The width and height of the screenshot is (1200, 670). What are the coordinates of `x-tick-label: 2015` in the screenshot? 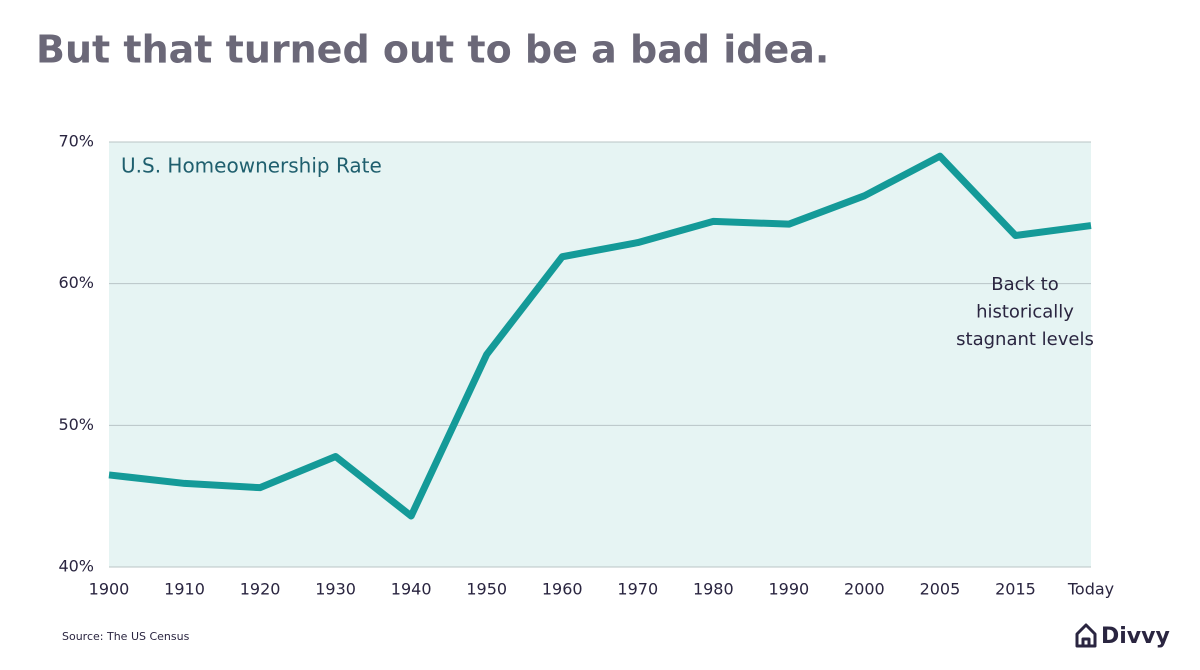 It's located at (1015, 589).